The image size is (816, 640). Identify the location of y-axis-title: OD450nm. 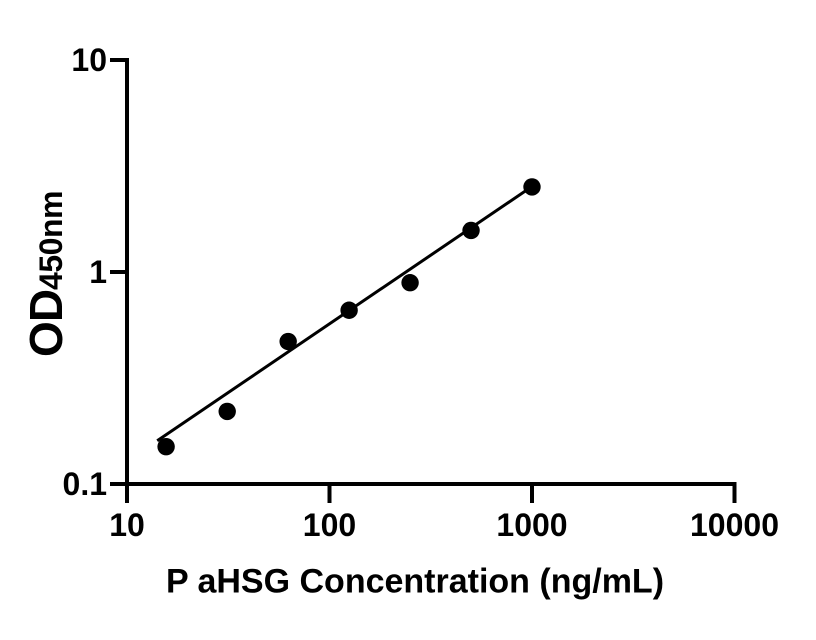
(46, 274).